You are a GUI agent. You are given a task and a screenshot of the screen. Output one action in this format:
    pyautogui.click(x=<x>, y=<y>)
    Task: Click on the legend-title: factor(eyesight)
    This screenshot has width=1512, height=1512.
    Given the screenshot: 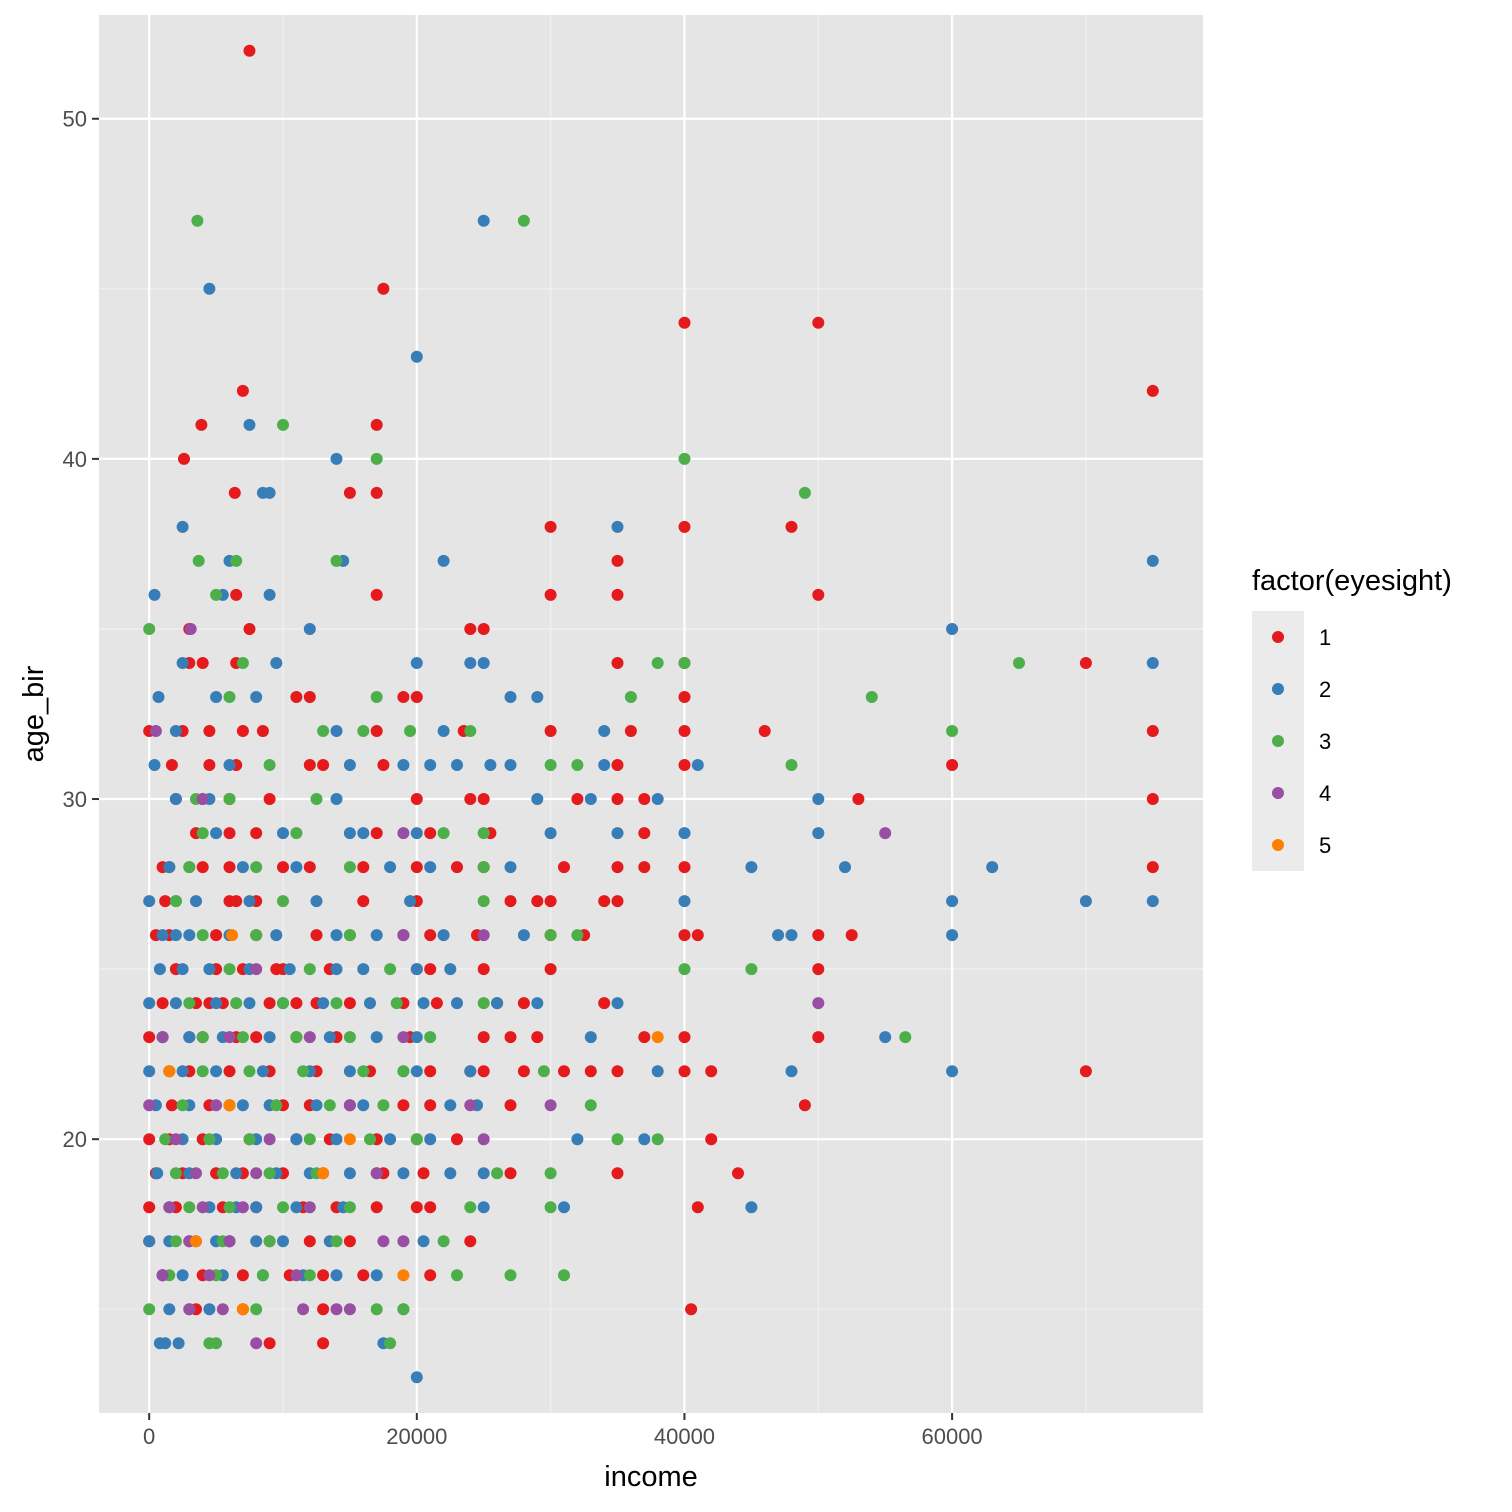 What is the action you would take?
    pyautogui.click(x=1352, y=581)
    